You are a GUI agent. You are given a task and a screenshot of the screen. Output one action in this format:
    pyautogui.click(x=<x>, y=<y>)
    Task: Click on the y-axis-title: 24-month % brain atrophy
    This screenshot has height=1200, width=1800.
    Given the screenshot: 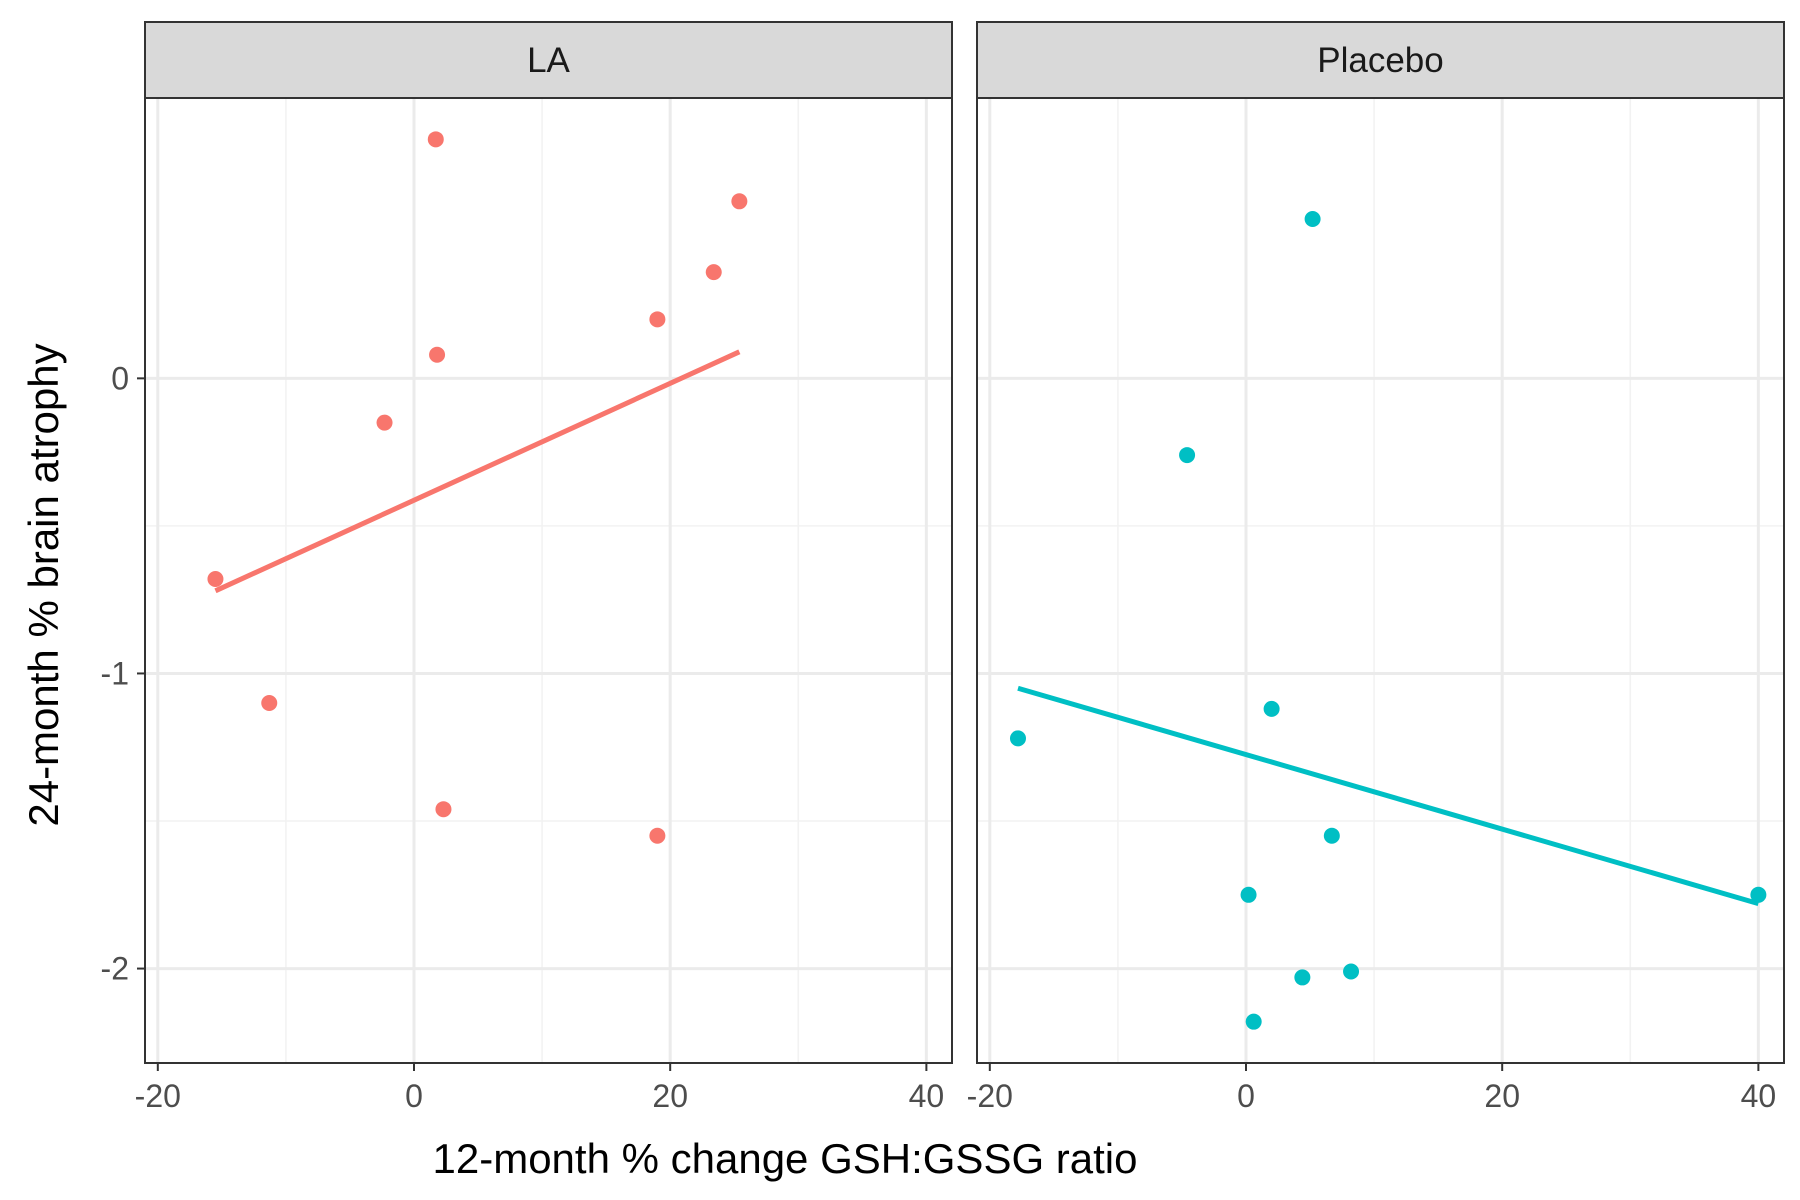 What is the action you would take?
    pyautogui.click(x=43, y=584)
    